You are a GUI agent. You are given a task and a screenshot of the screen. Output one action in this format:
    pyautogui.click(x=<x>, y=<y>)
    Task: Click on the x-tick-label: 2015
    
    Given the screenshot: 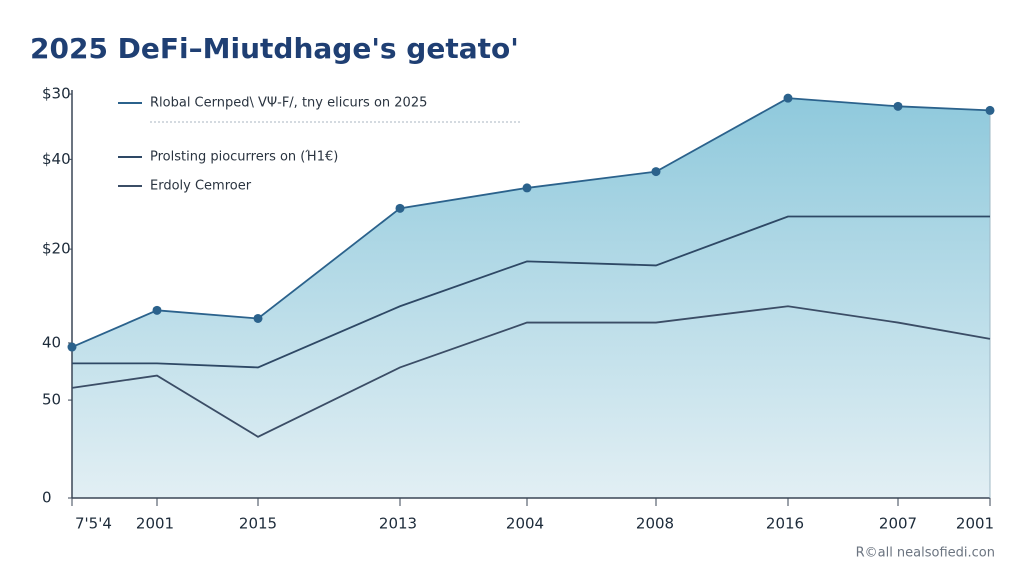 What is the action you would take?
    pyautogui.click(x=258, y=524)
    